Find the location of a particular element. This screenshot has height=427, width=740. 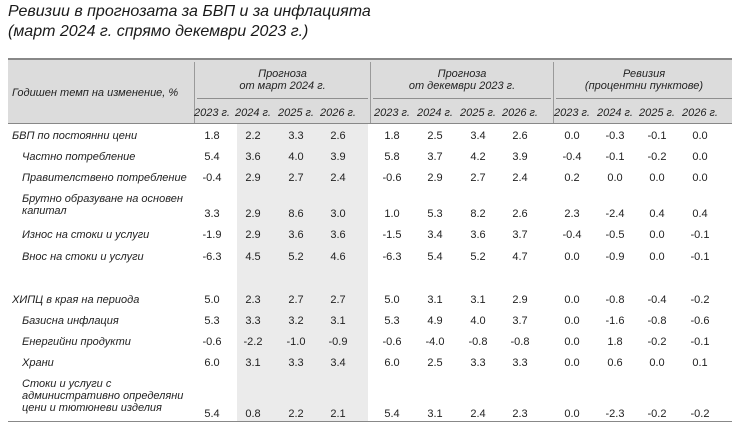

table-cell: 4.5 is located at coordinates (253, 257).